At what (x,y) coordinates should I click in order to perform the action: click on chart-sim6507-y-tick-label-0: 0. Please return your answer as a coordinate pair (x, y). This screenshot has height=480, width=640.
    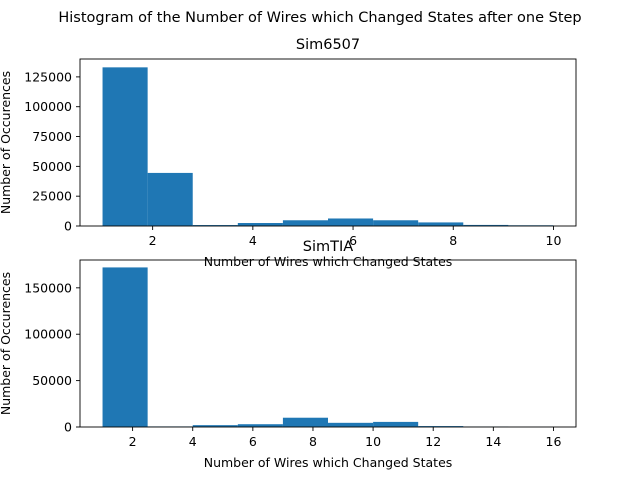
    Looking at the image, I should click on (68, 226).